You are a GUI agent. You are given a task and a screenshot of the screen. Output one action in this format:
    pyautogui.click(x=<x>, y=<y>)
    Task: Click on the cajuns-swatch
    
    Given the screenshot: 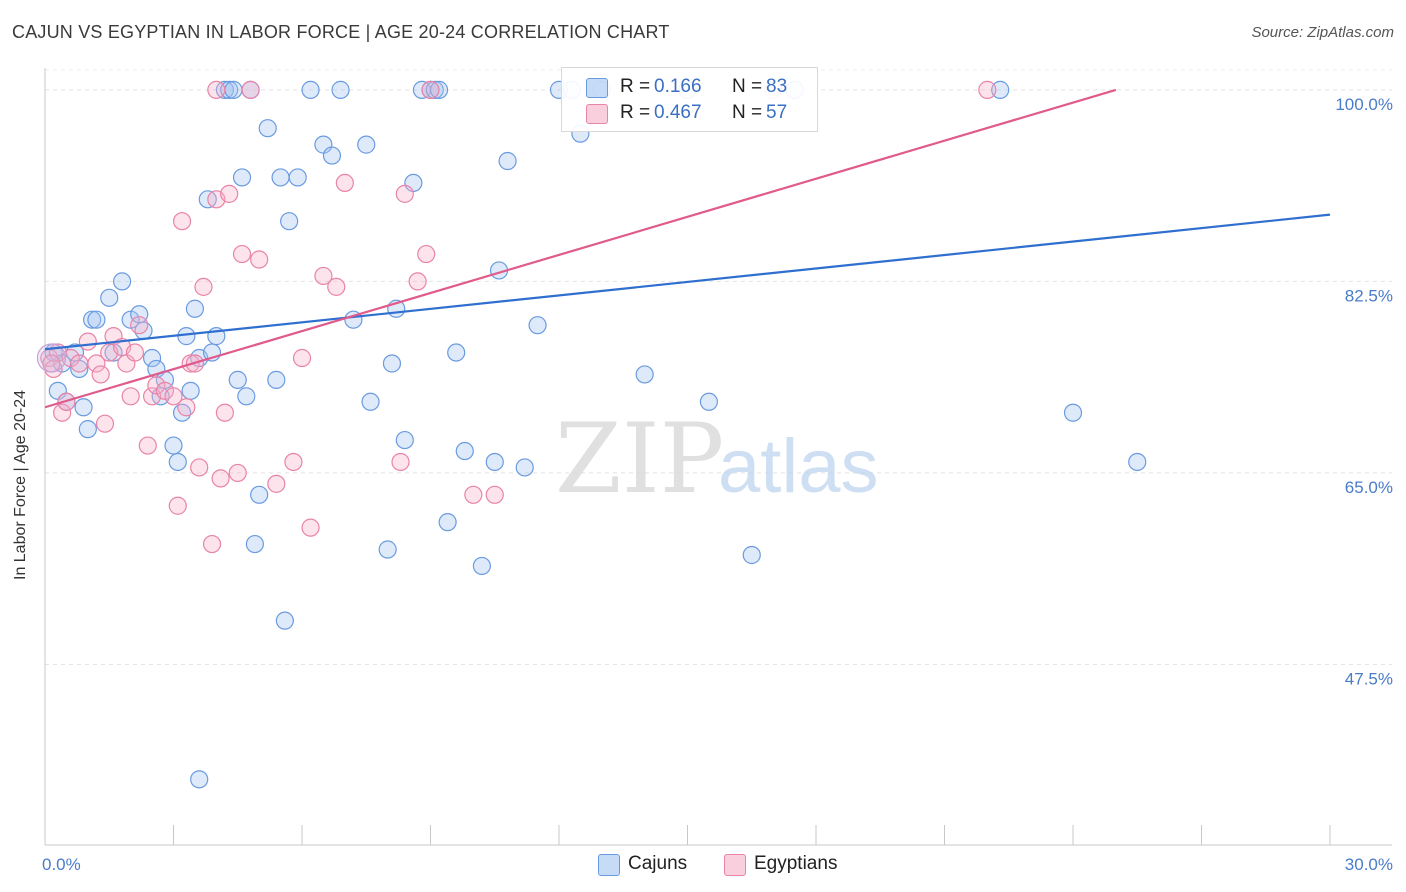 What is the action you would take?
    pyautogui.click(x=597, y=88)
    